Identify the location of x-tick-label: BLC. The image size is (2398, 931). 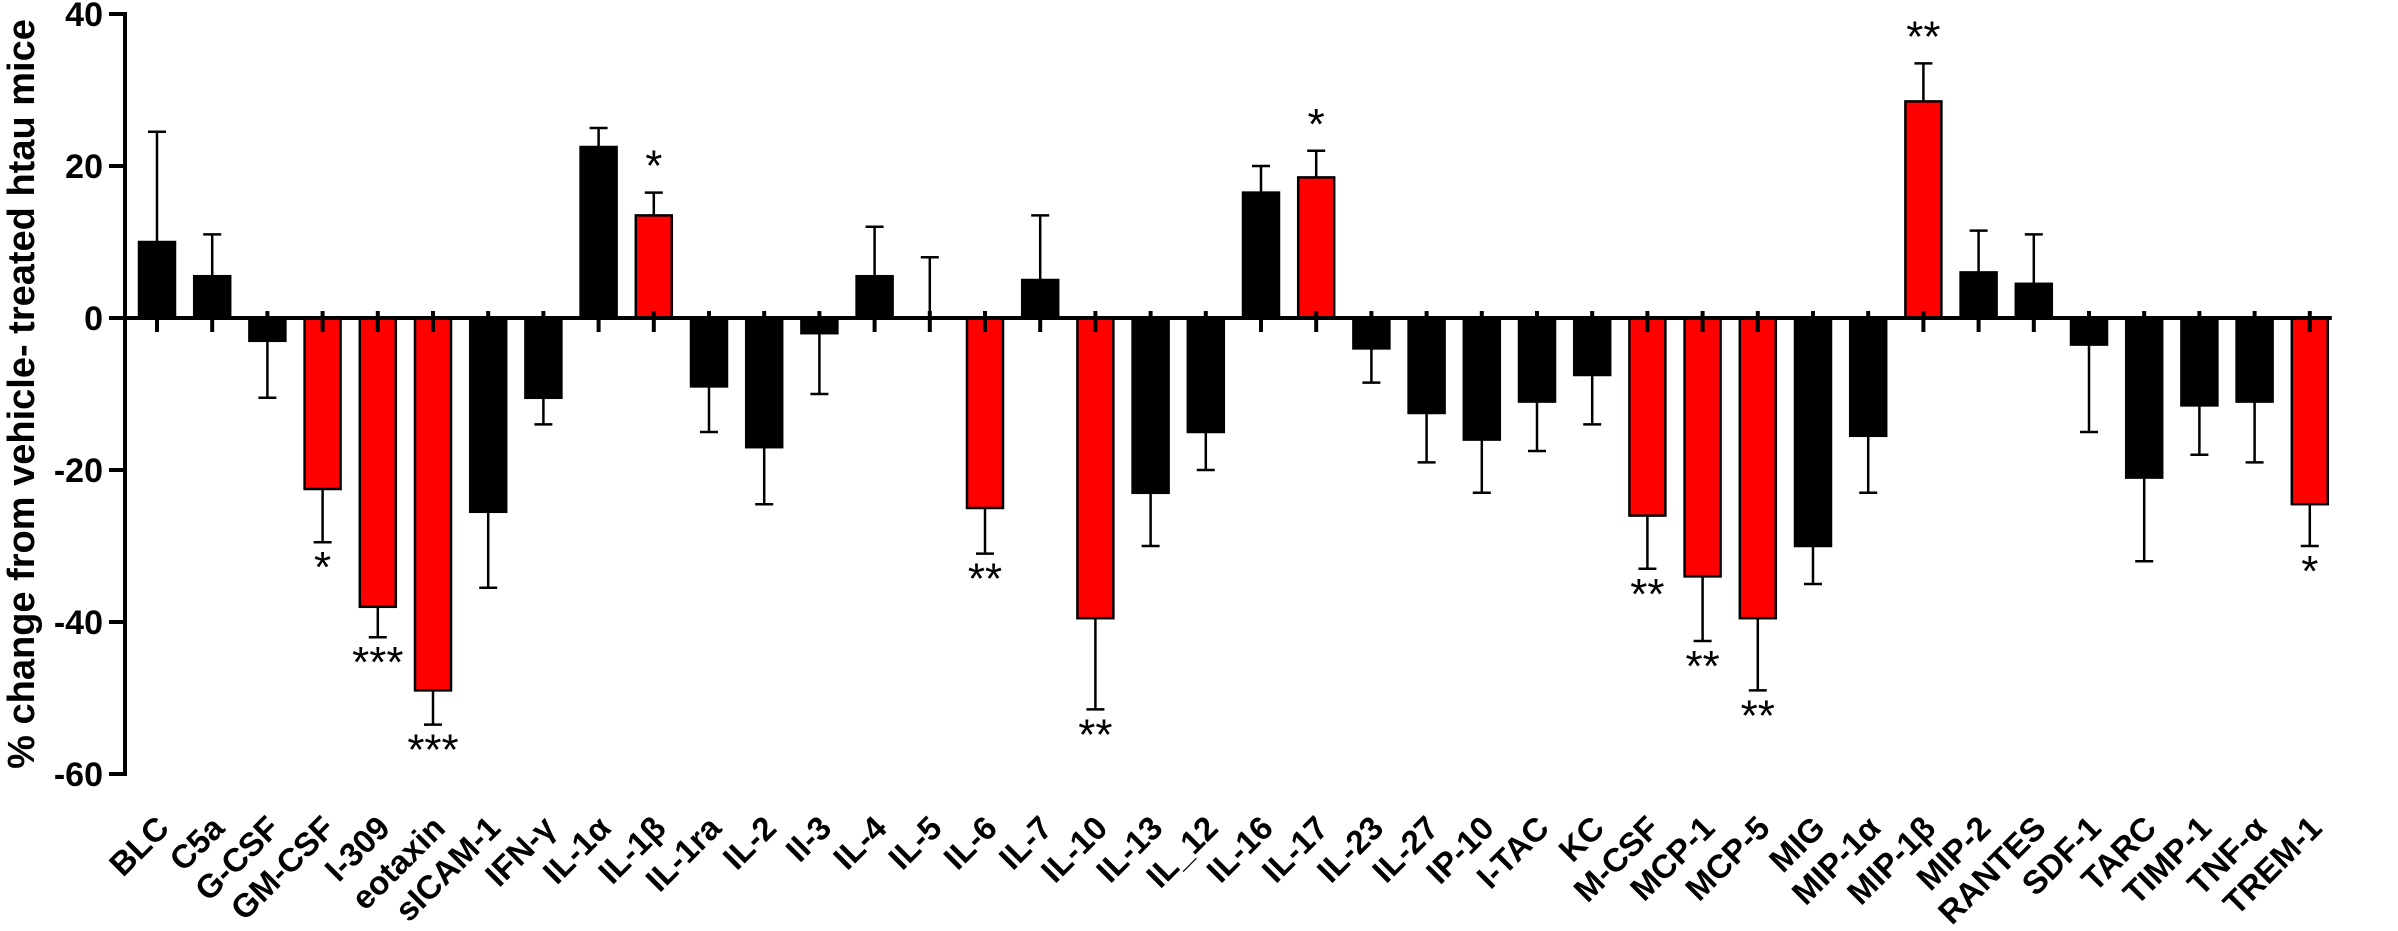
(139, 846).